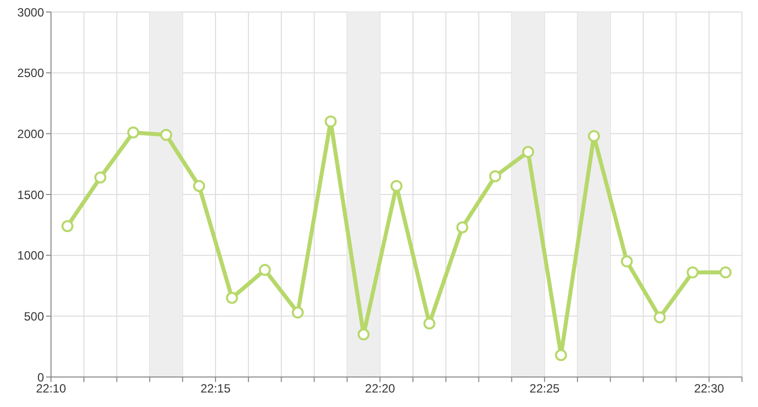 Image resolution: width=758 pixels, height=407 pixels. Describe the element at coordinates (51, 389) in the screenshot. I see `x-tick-label: 22:10` at that location.